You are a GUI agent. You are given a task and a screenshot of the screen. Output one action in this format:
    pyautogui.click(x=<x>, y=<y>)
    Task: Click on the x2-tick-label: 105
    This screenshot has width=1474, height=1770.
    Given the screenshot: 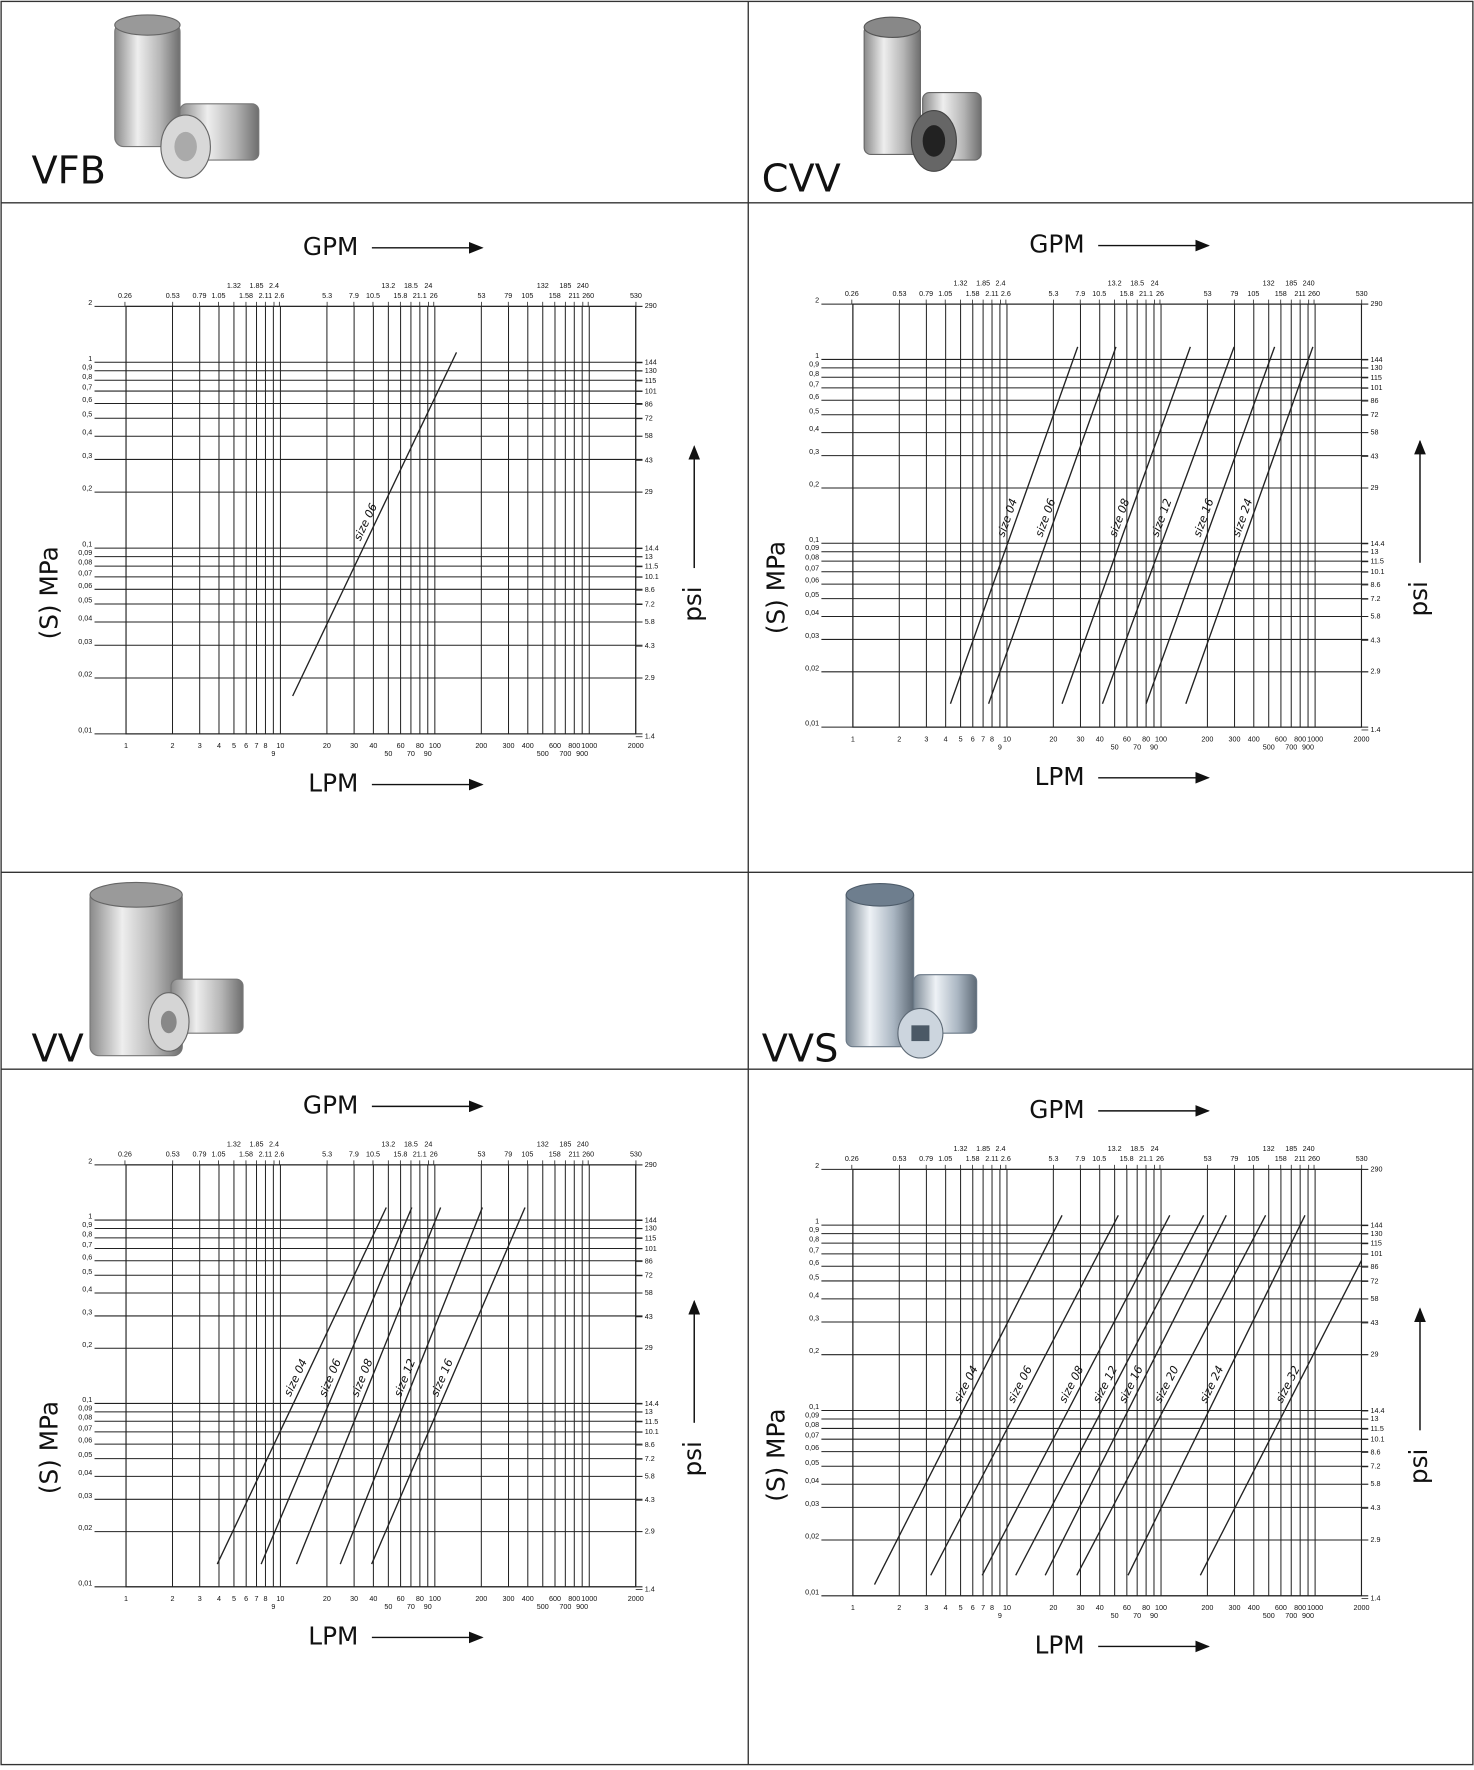 What is the action you would take?
    pyautogui.click(x=527, y=1154)
    